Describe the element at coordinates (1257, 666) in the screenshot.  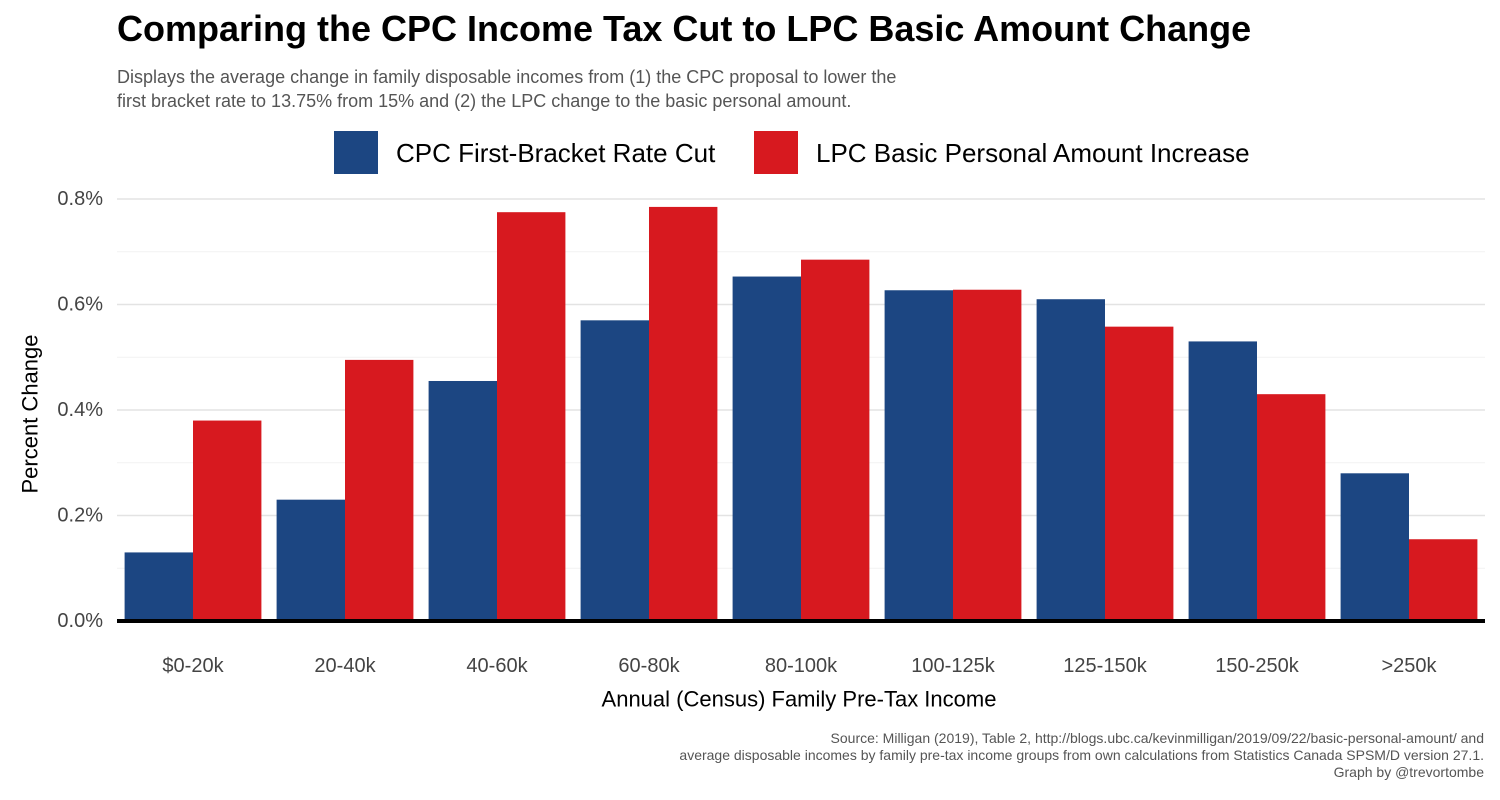
I see `x-tick-label: 150-250k` at that location.